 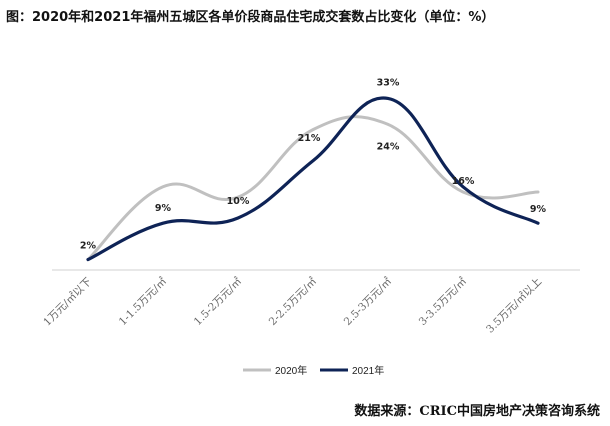 What do you see at coordinates (218, 301) in the screenshot?
I see `x-tick-label: 1.5-2万元/㎡` at bounding box center [218, 301].